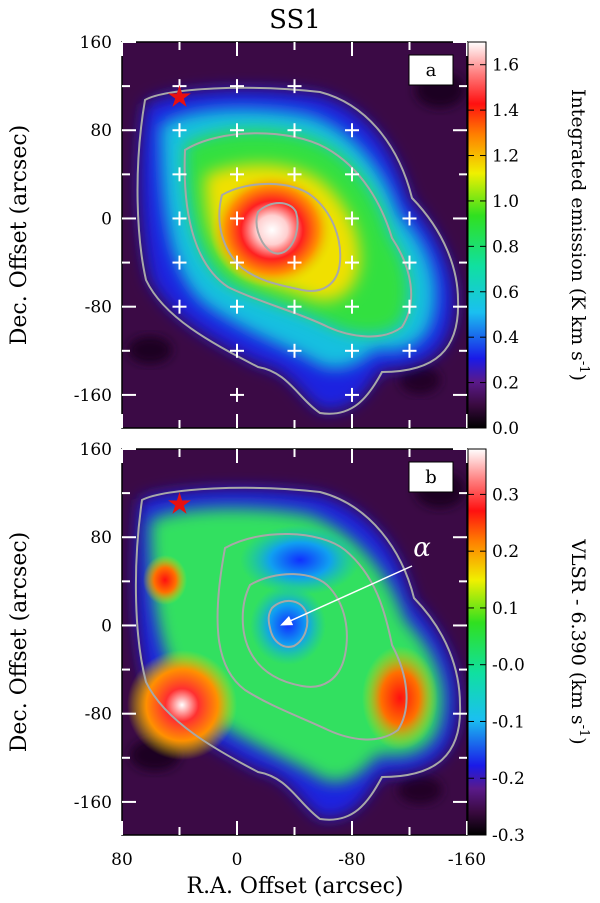 Image resolution: width=600 pixels, height=903 pixels. What do you see at coordinates (505, 202) in the screenshot?
I see `colorbar-tick-label: 1.0` at bounding box center [505, 202].